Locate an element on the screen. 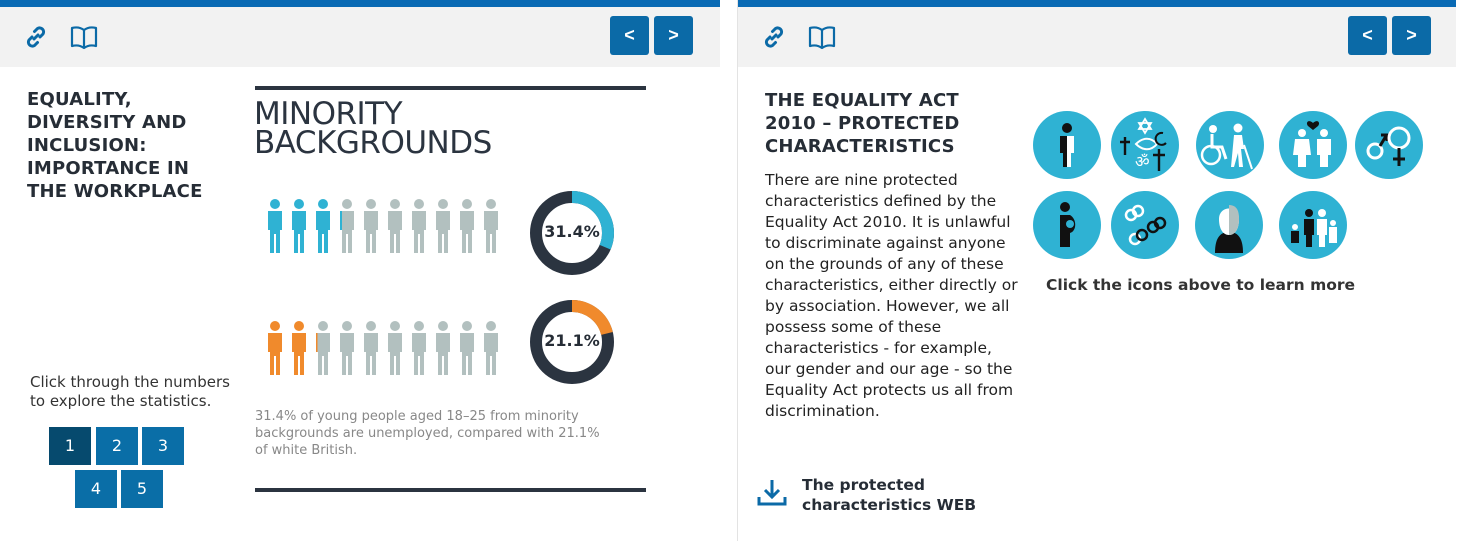 The width and height of the screenshot is (1462, 541). instructions-line: Click through the numbers is located at coordinates (130, 382).